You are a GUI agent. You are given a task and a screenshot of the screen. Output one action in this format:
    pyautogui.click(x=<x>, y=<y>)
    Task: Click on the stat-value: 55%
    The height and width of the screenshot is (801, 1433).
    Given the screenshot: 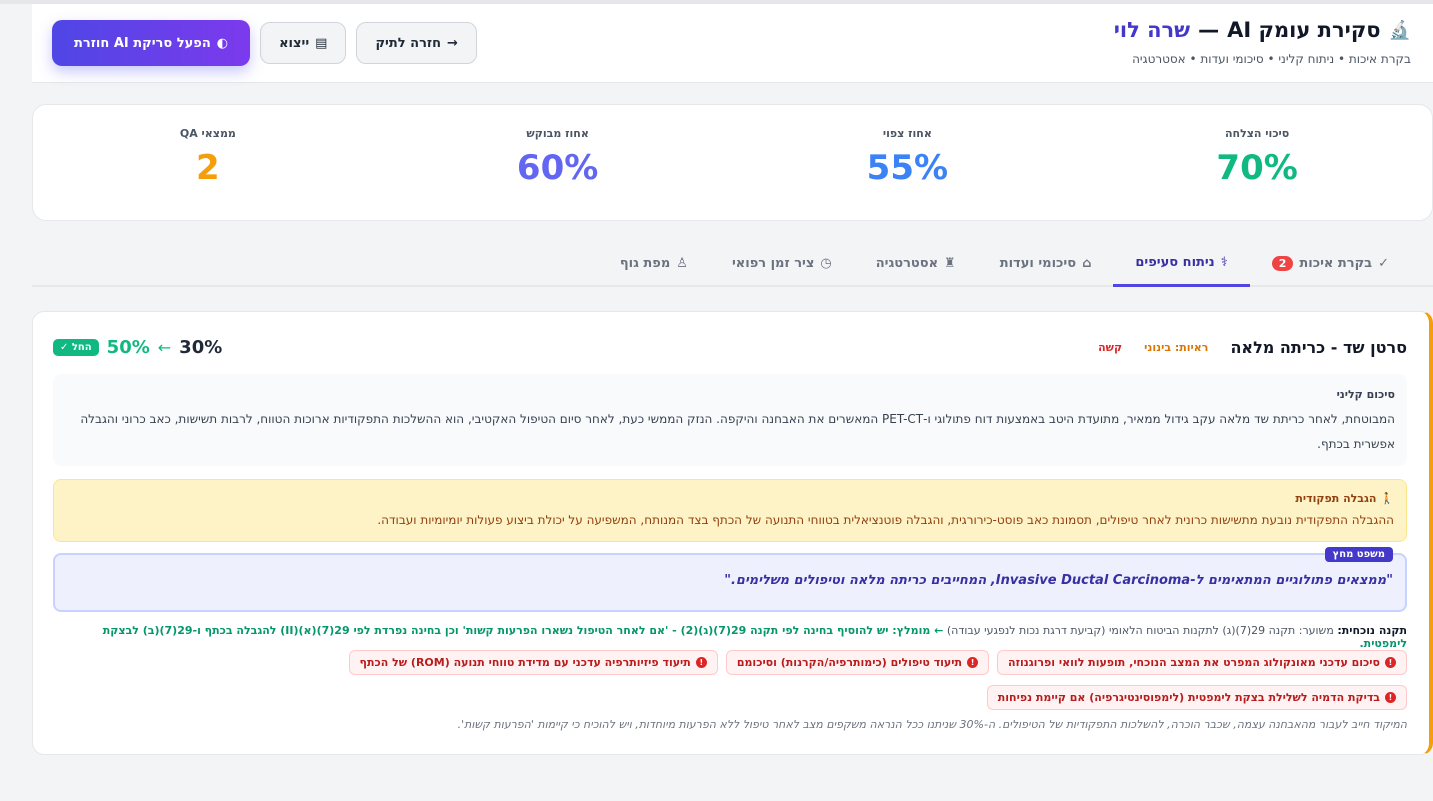 What is the action you would take?
    pyautogui.click(x=907, y=168)
    